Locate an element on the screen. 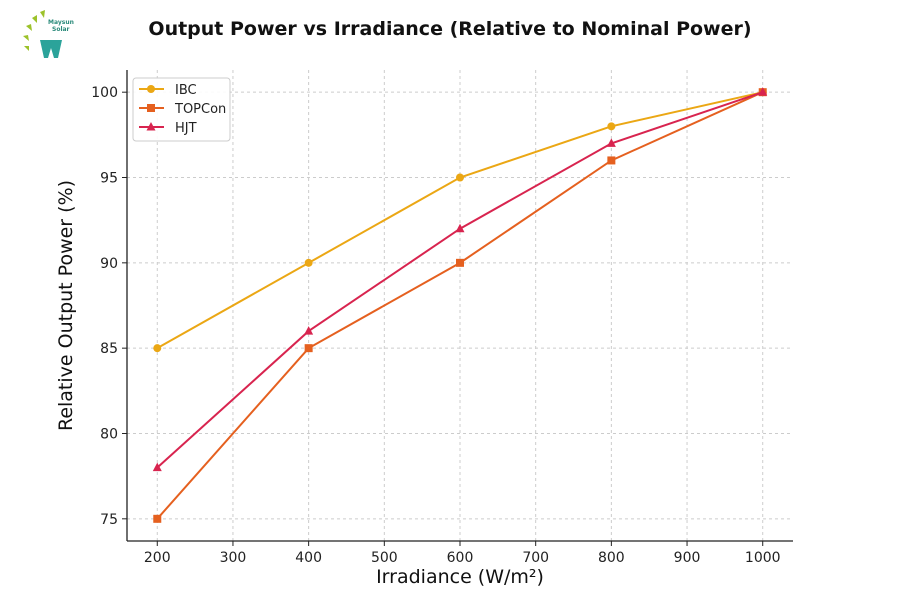 Image resolution: width=900 pixels, height=600 pixels. y-tick-label: 100 is located at coordinates (104, 93).